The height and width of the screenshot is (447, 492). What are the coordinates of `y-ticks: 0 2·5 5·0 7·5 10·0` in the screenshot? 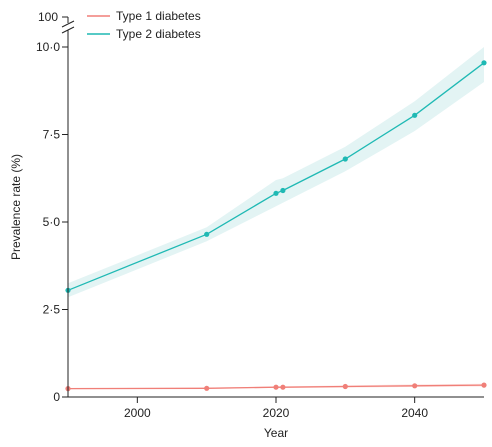 It's located at (52, 222).